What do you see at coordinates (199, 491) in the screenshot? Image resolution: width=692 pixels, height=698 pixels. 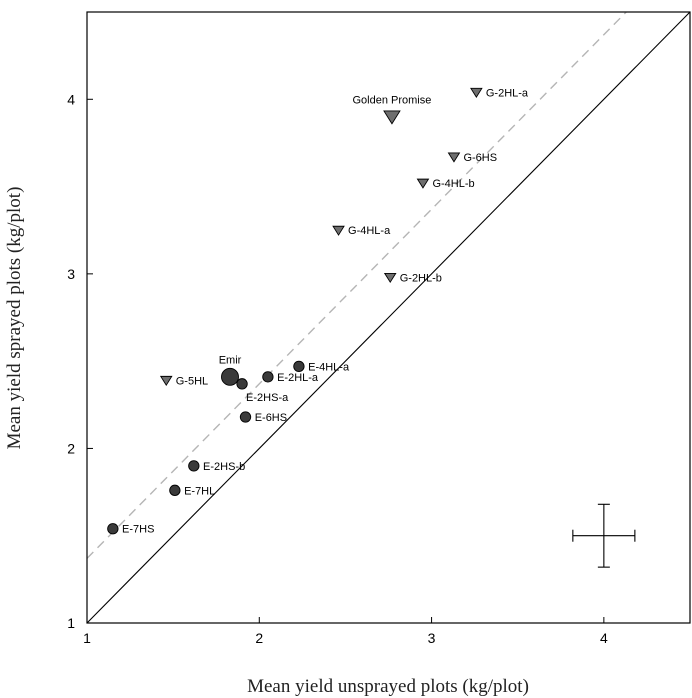 I see `point-label: E-7HL` at bounding box center [199, 491].